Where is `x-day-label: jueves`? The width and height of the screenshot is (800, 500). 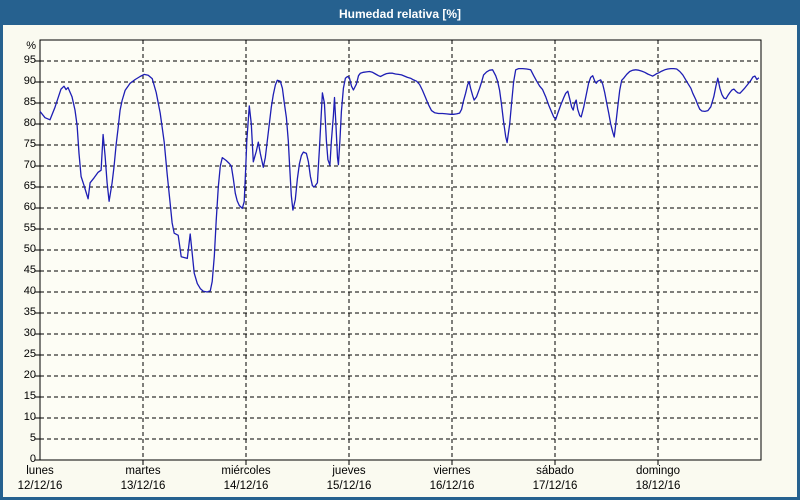 x-day-label: jueves is located at coordinates (349, 471).